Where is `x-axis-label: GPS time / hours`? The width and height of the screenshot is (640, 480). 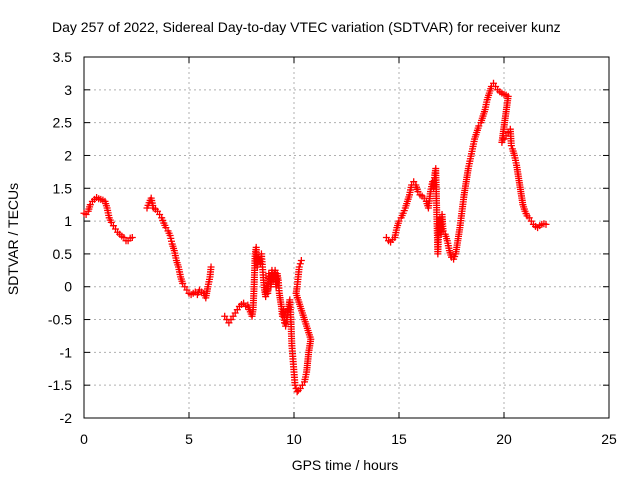
x-axis-label: GPS time / hours is located at coordinates (345, 465).